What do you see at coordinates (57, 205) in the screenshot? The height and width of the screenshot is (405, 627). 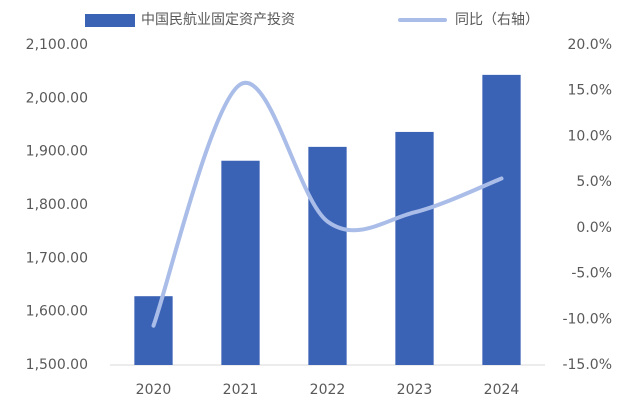 I see `y-tick-label: 1,800.00` at bounding box center [57, 205].